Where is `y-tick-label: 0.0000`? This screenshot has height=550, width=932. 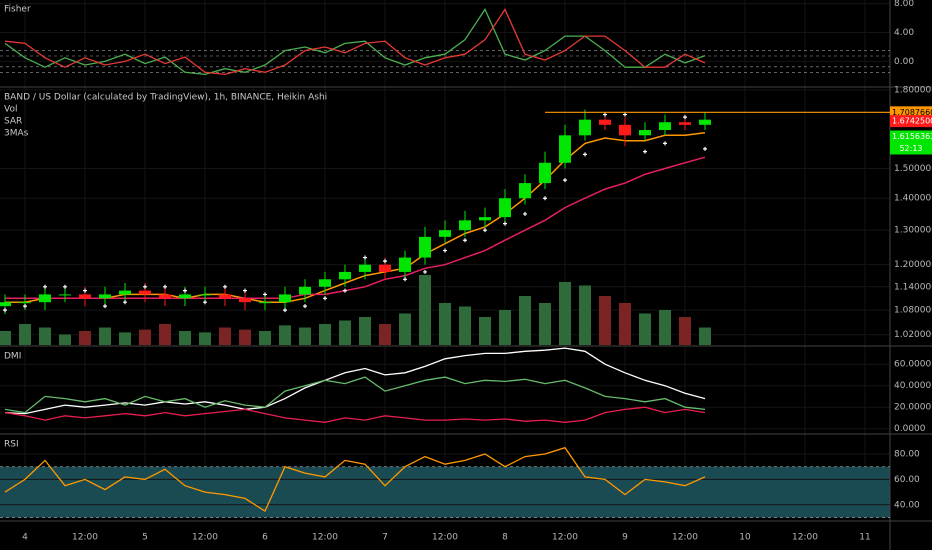 y-tick-label: 0.0000 is located at coordinates (910, 429).